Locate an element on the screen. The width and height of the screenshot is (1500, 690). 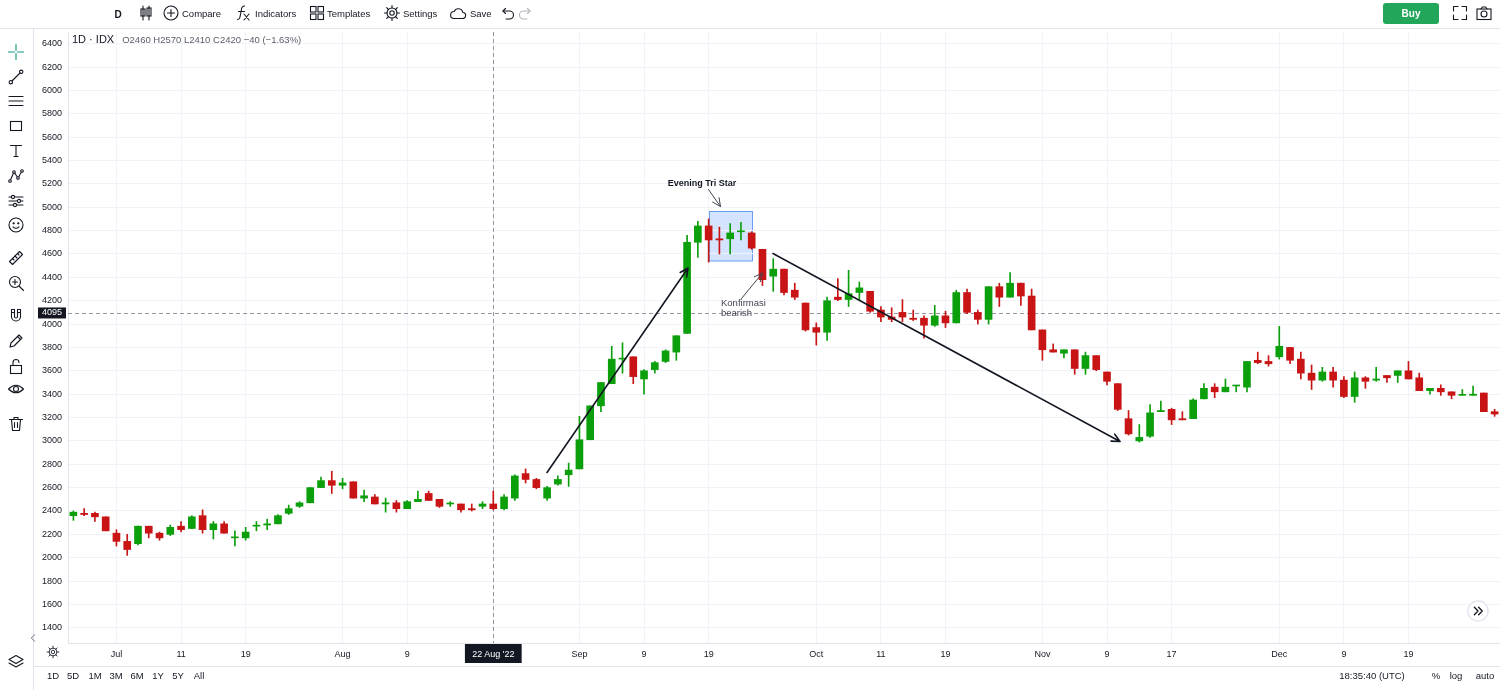
y-tick-label: 2400 is located at coordinates (51, 510).